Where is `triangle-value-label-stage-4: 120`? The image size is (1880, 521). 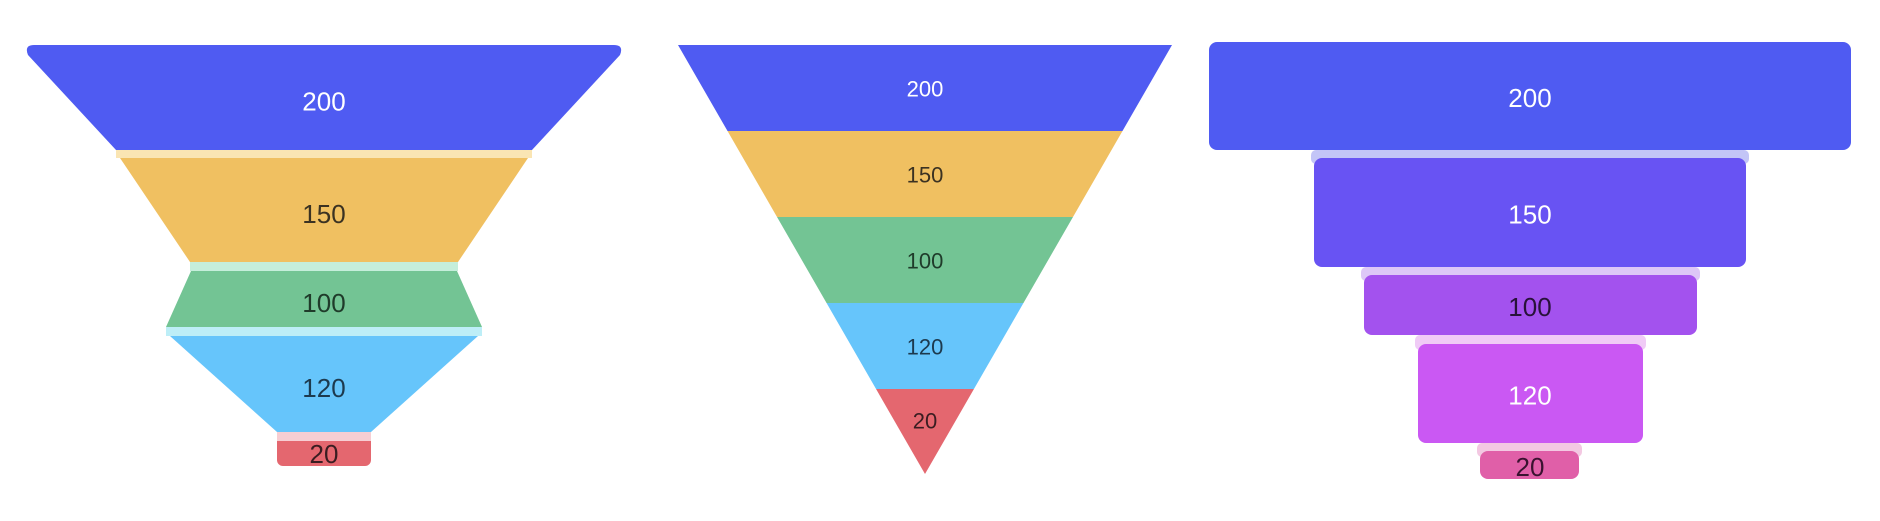 triangle-value-label-stage-4: 120 is located at coordinates (925, 347).